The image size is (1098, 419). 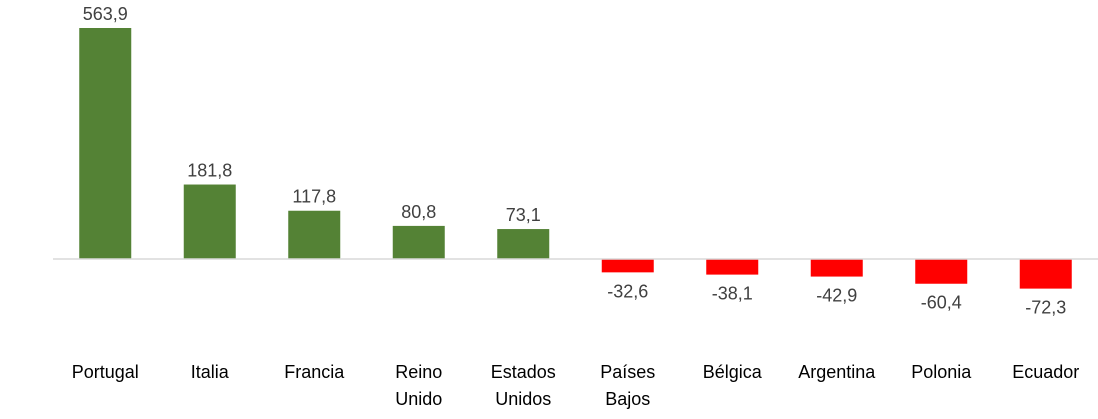 What do you see at coordinates (627, 291) in the screenshot?
I see `data-label: -32,6` at bounding box center [627, 291].